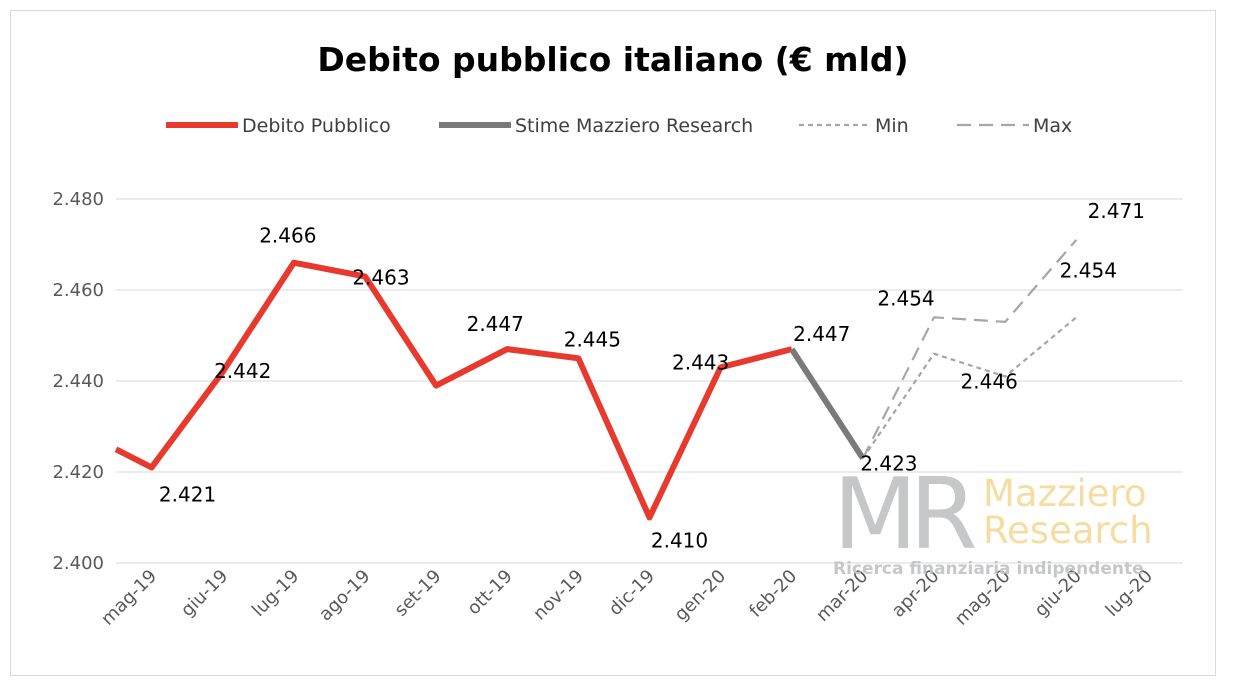  I want to click on legend-label: Max, so click(1052, 126).